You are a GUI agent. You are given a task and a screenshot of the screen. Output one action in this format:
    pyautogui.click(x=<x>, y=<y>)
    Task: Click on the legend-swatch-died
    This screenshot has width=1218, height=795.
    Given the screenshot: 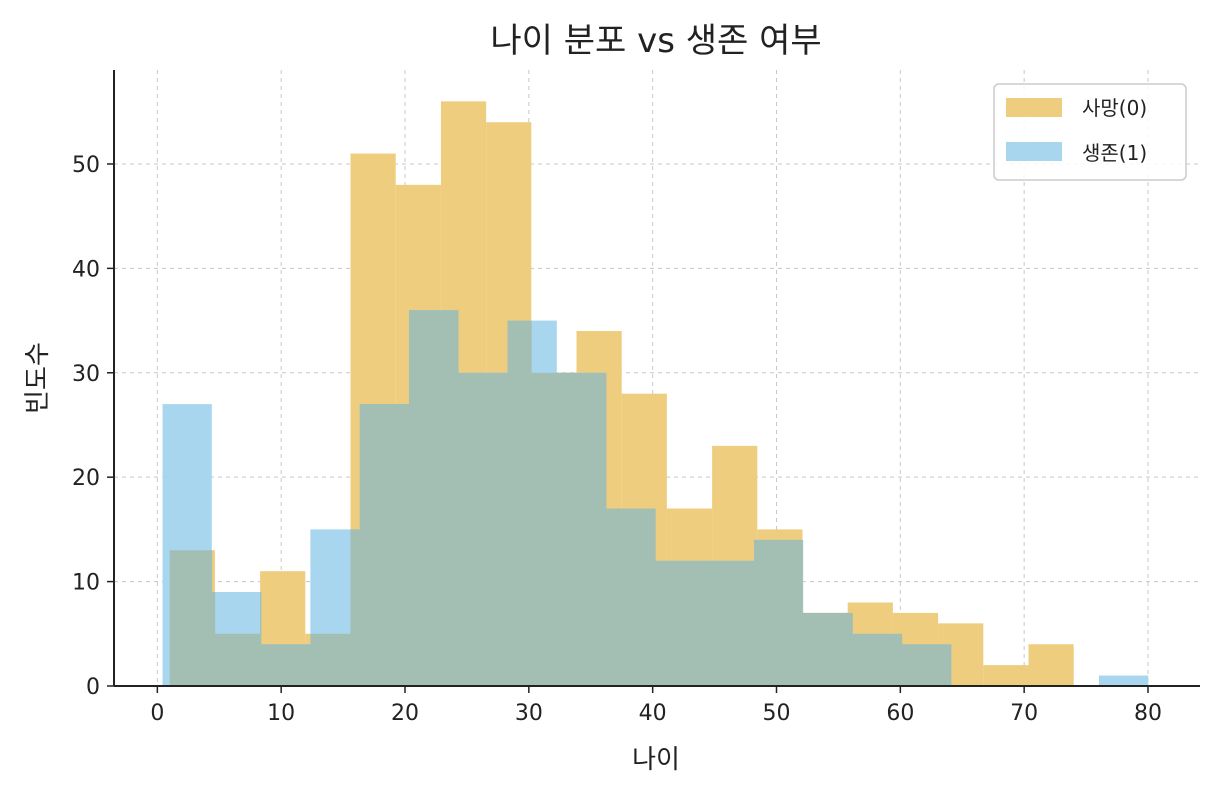 What is the action you would take?
    pyautogui.click(x=1034, y=107)
    